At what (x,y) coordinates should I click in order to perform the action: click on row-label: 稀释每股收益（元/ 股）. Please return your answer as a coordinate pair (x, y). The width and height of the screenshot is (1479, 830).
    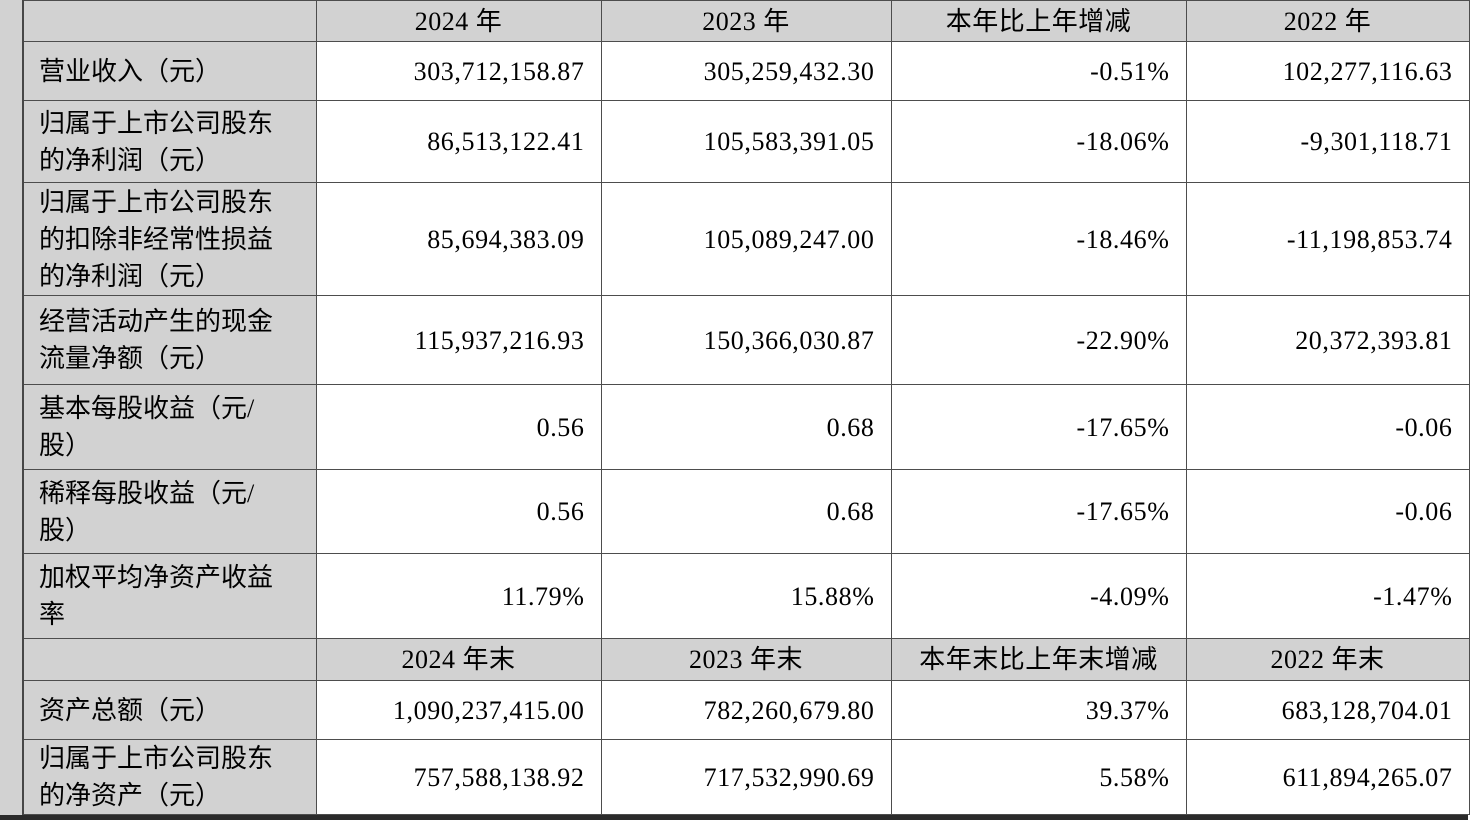
    Looking at the image, I should click on (169, 511).